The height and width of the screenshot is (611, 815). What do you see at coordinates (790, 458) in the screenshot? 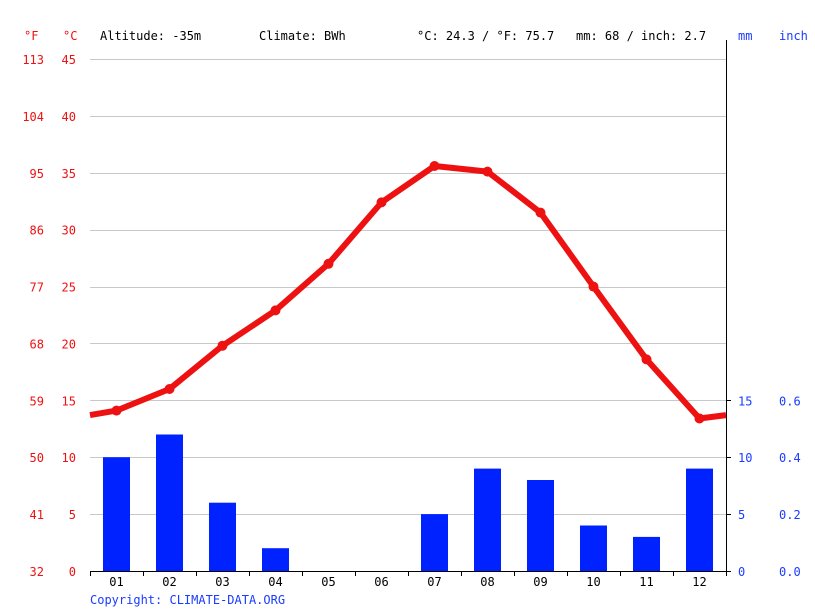
I see `inch-tick-label: 0.4` at bounding box center [790, 458].